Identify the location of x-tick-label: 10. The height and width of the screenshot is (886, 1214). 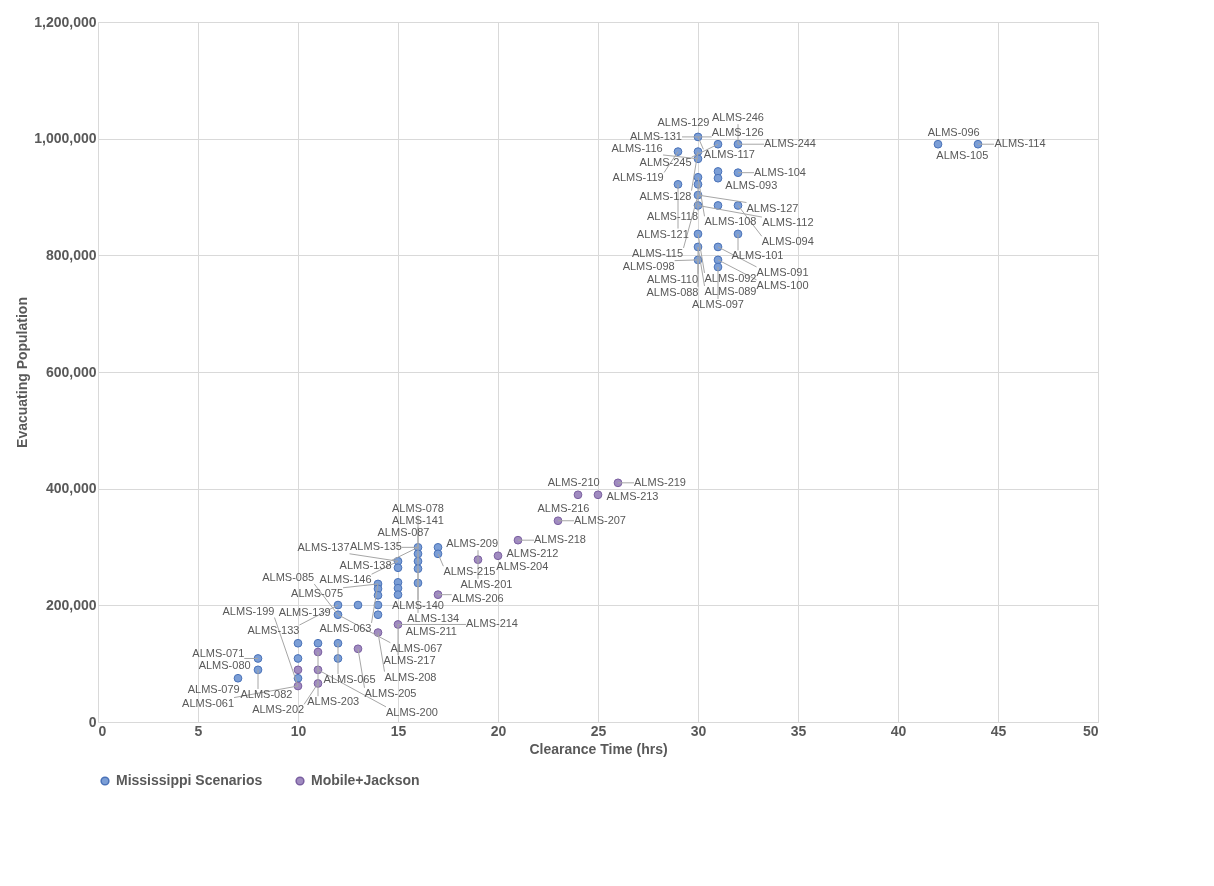
(298, 730).